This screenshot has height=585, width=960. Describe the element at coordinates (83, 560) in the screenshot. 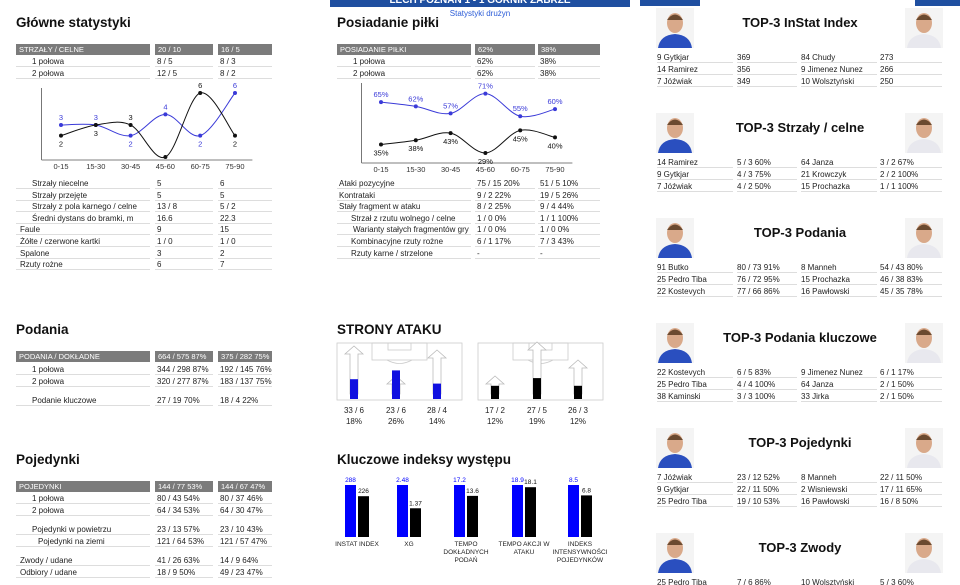

I see `table-cell: Zwody / udane` at that location.